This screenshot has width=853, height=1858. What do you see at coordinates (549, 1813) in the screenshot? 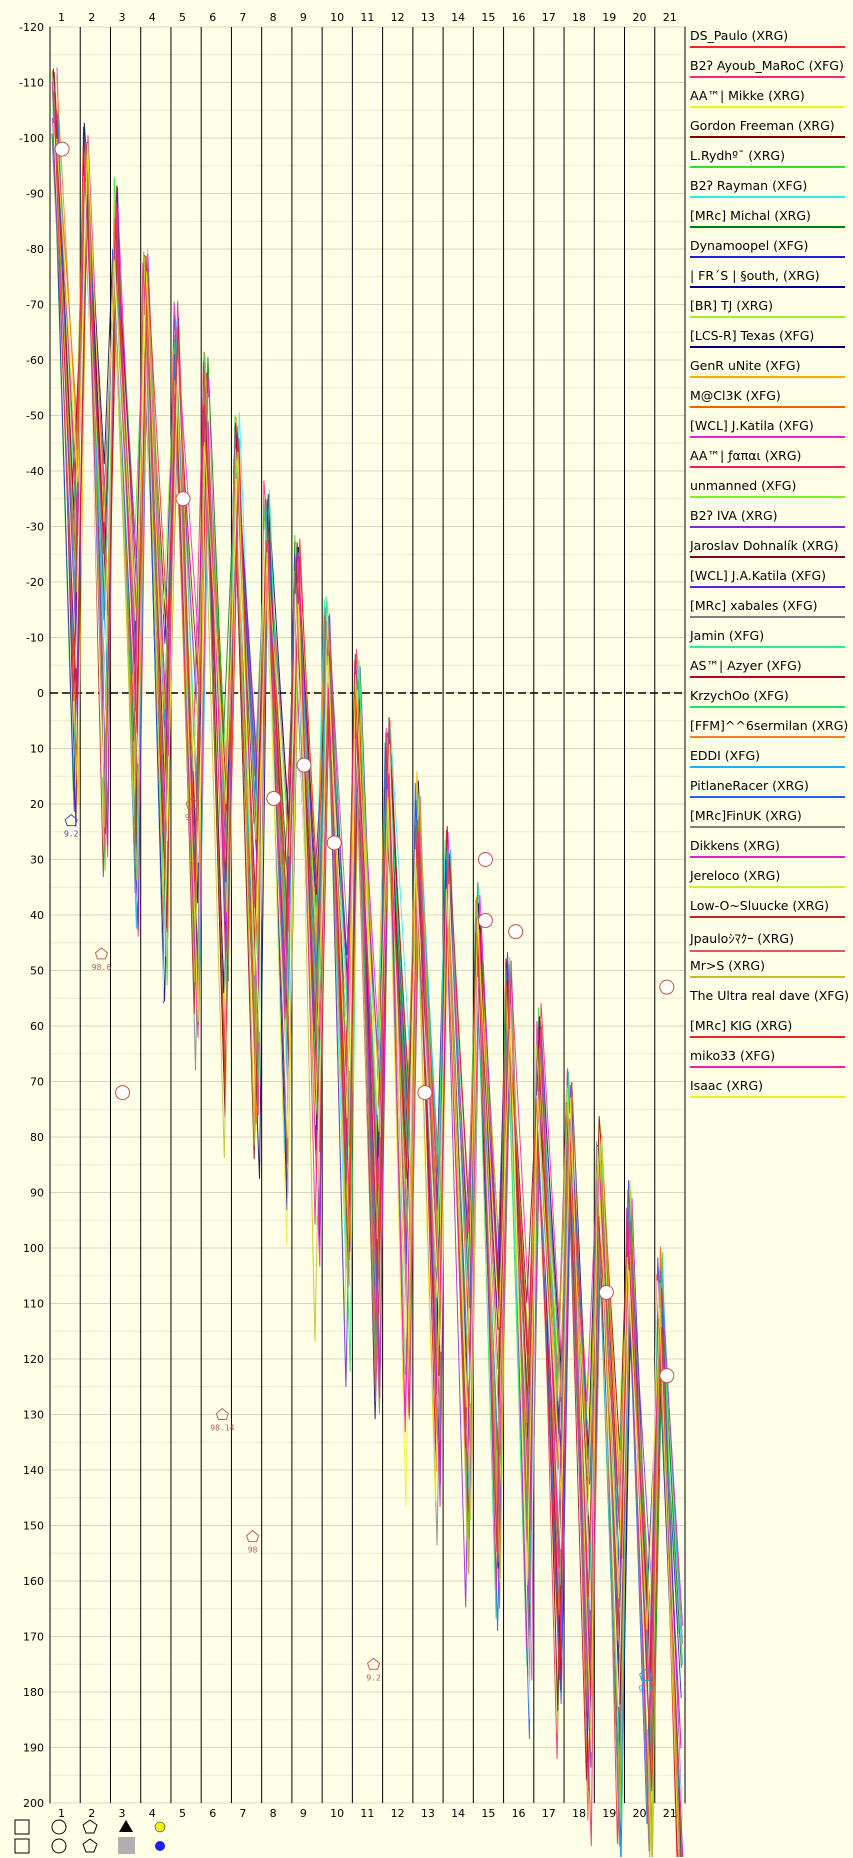
I see `x-tick-label-bottom: 17` at bounding box center [549, 1813].